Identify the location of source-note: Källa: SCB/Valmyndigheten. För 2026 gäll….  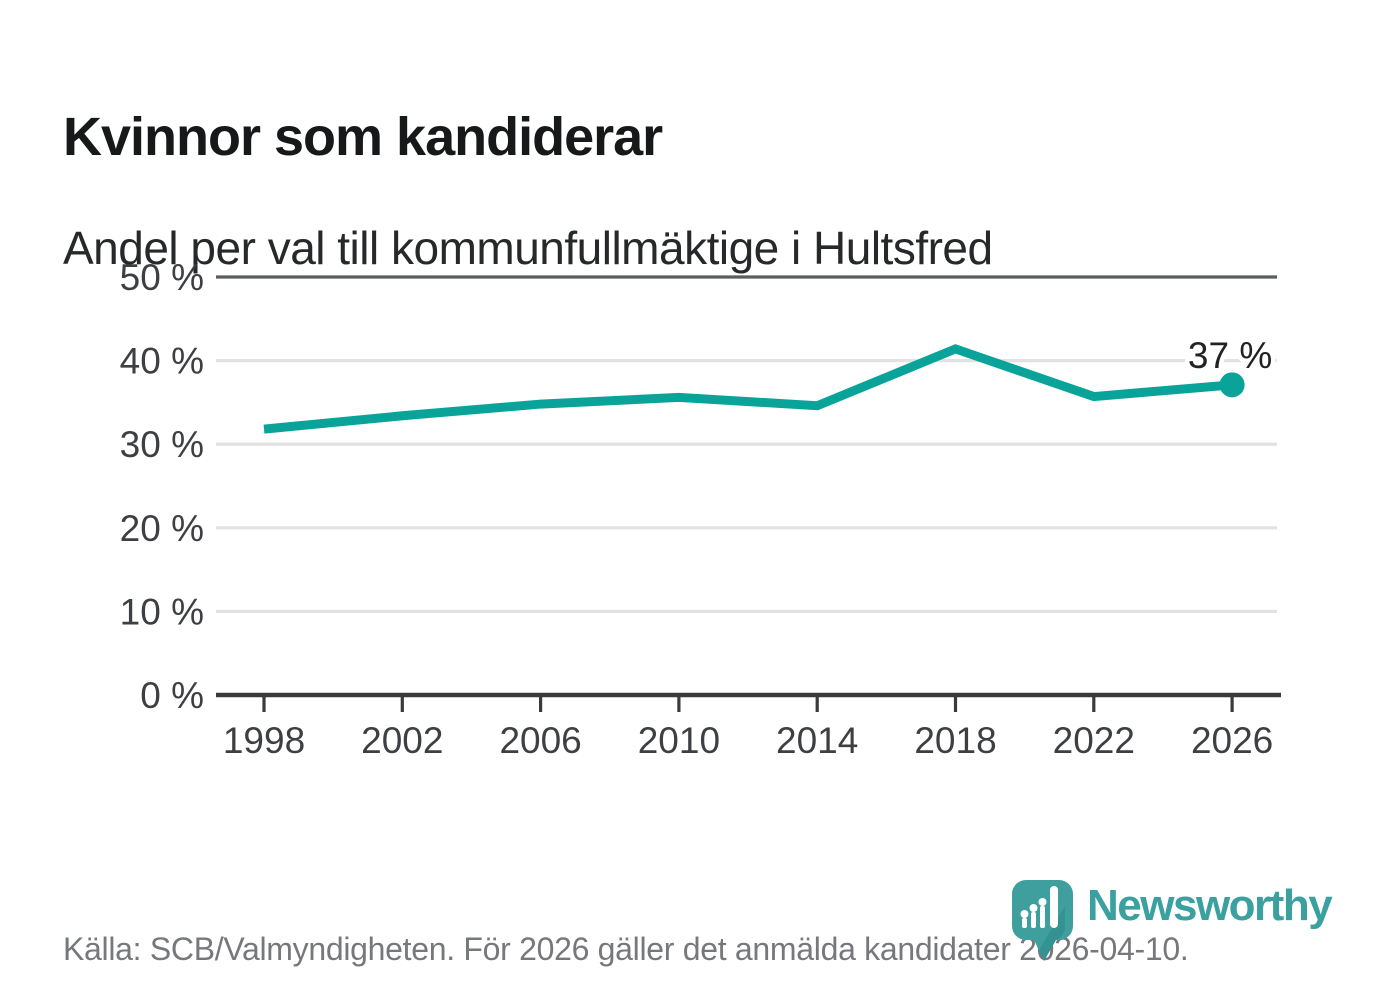
(626, 949).